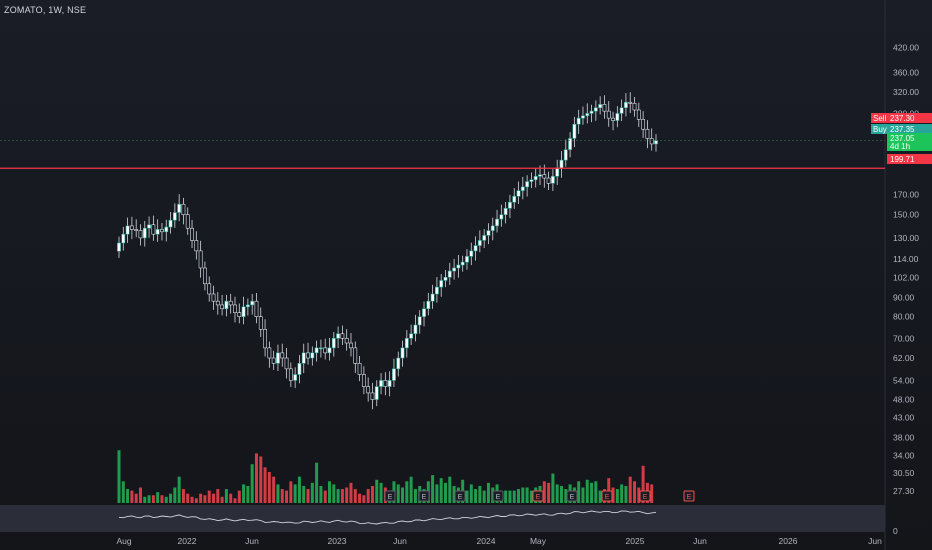 The image size is (932, 550). What do you see at coordinates (906, 215) in the screenshot?
I see `y-tick-label: 150.00` at bounding box center [906, 215].